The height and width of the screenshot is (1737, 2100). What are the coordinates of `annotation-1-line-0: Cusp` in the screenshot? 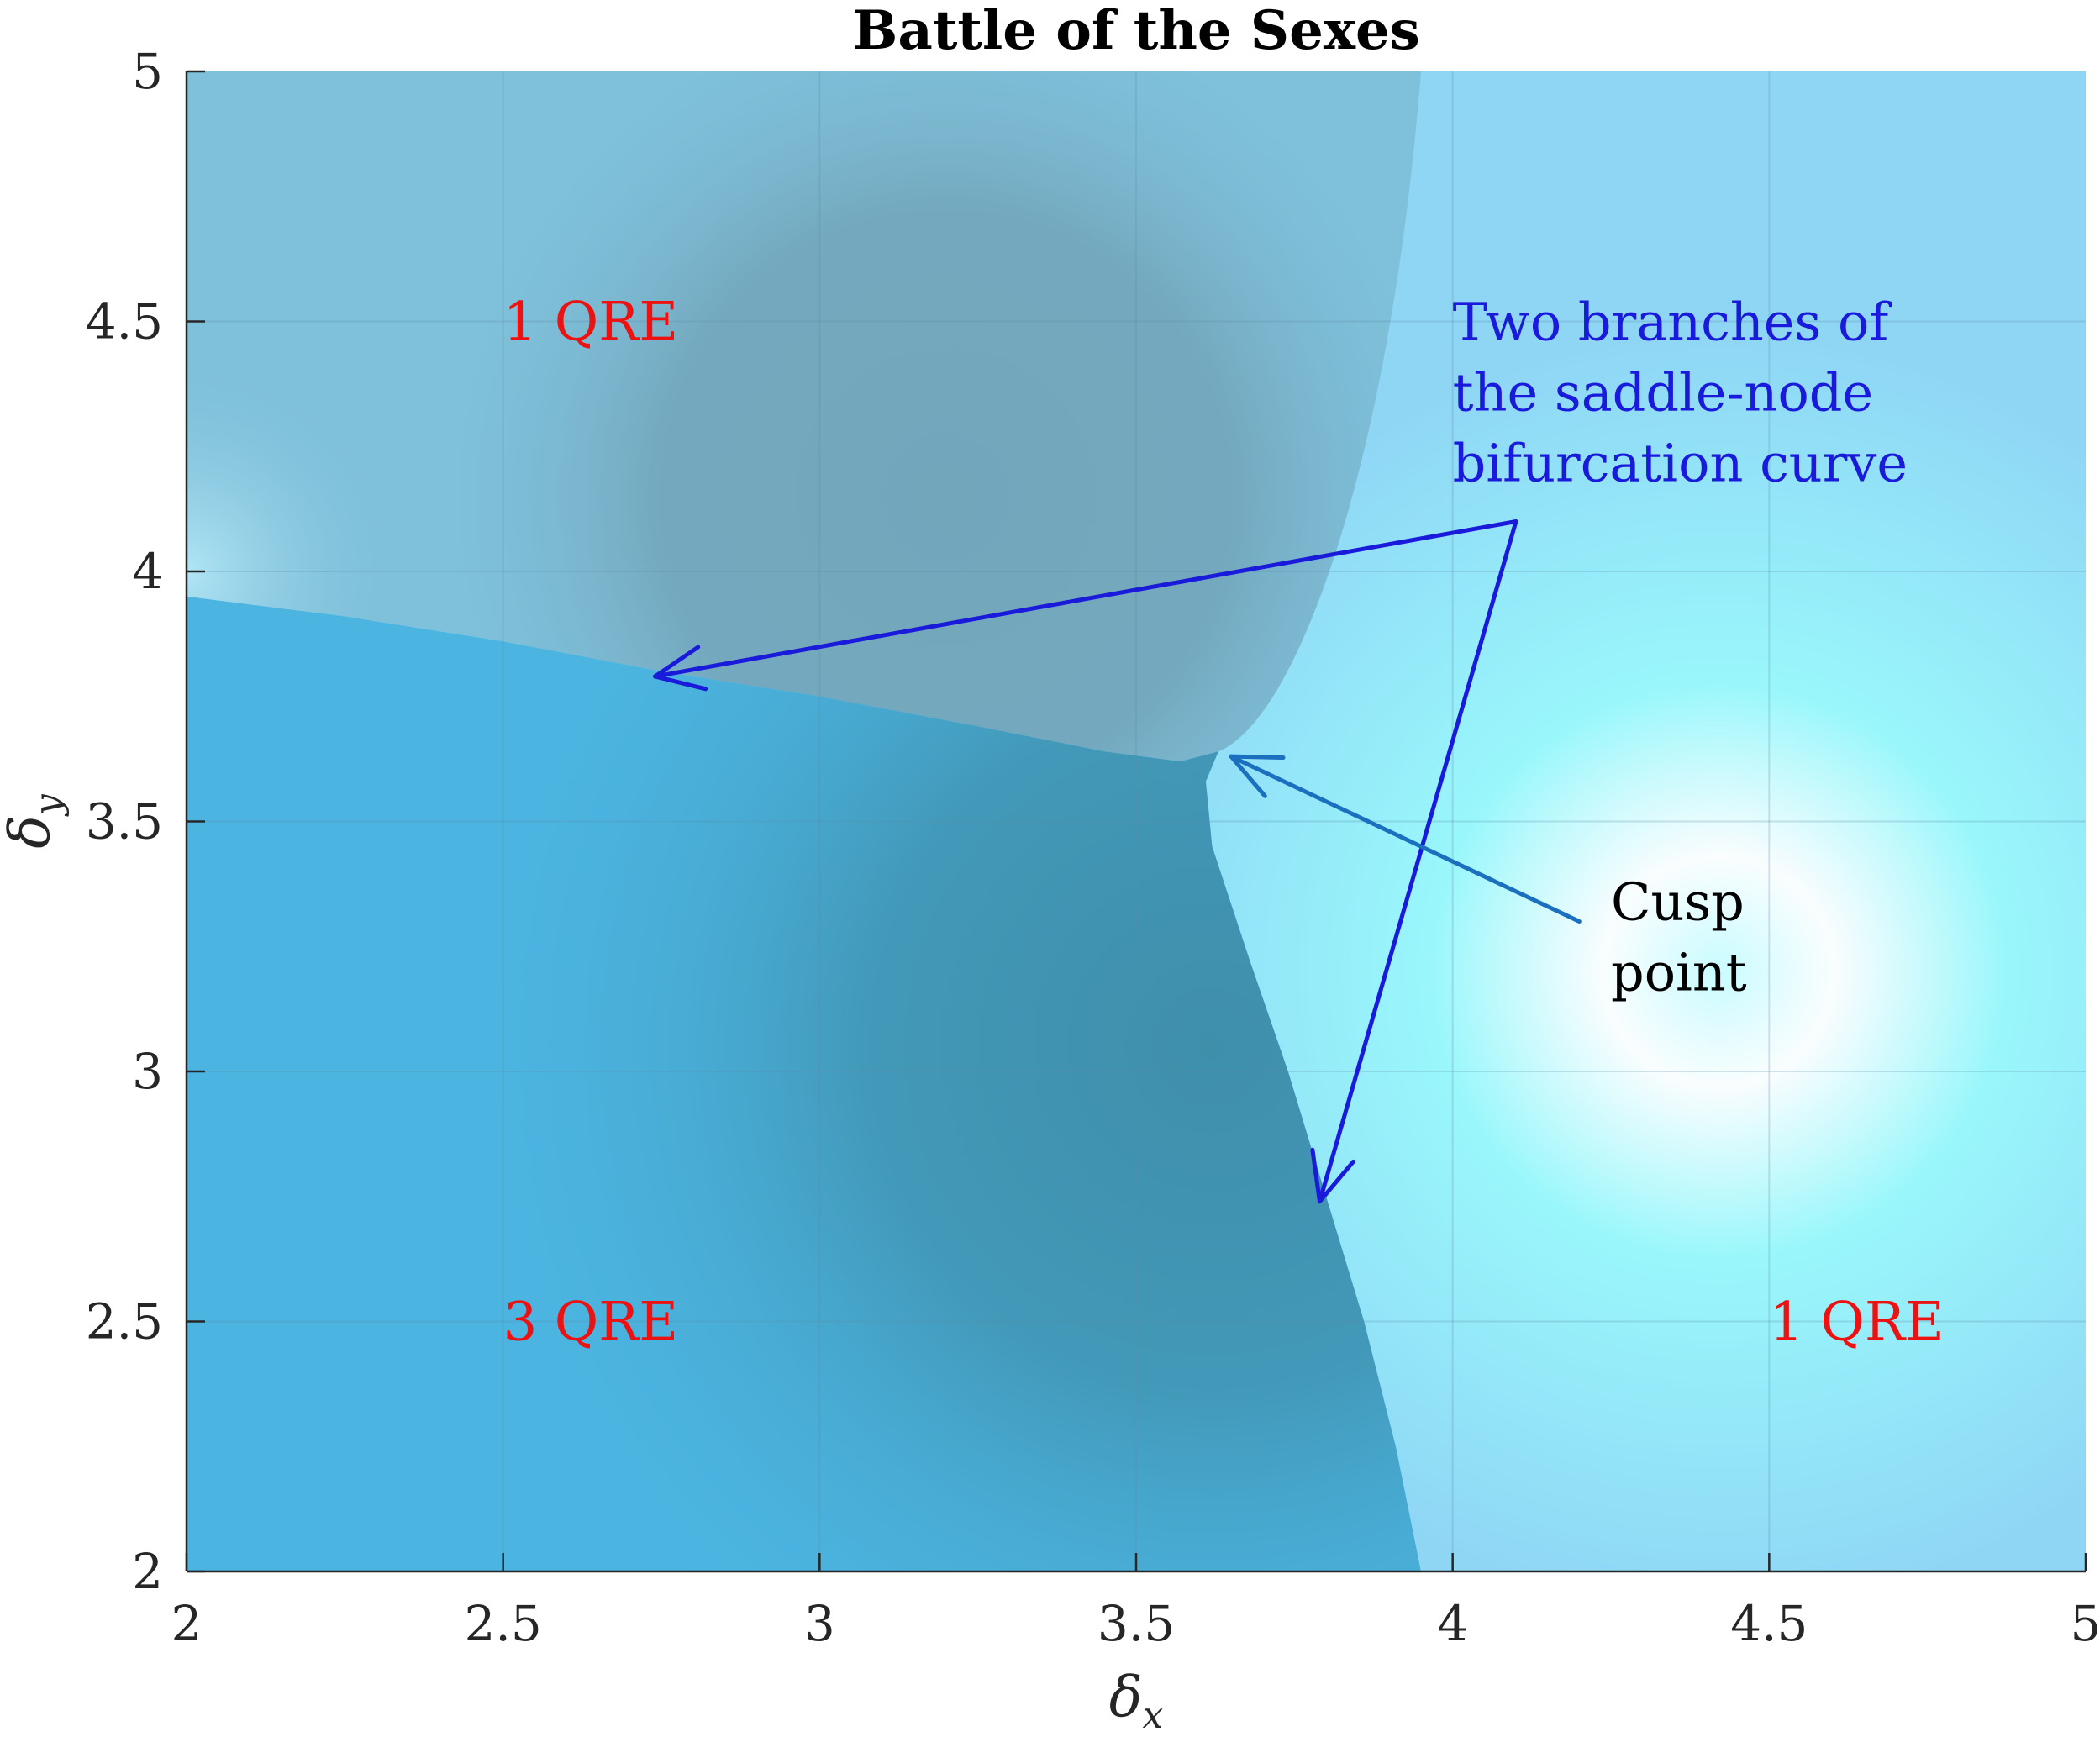 It's located at (1678, 902).